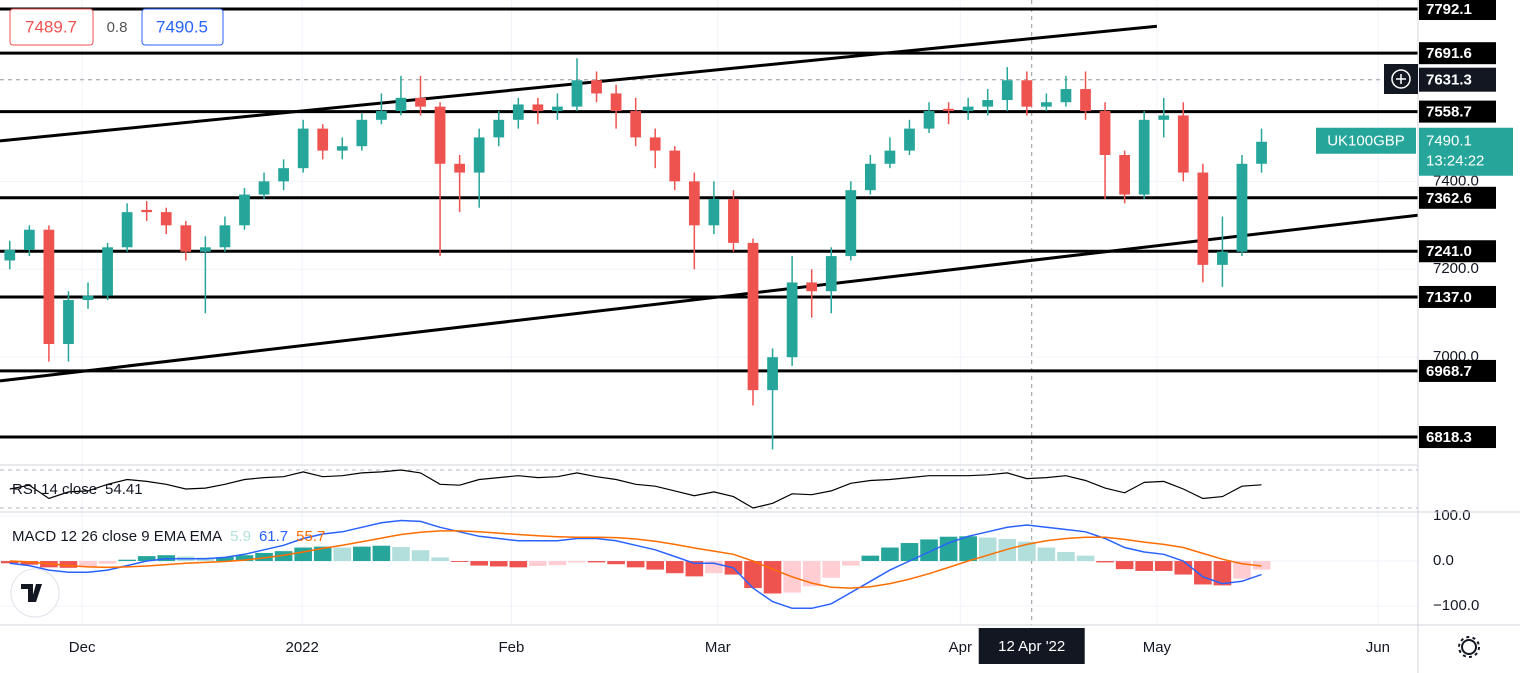 This screenshot has width=1520, height=673. Describe the element at coordinates (301, 647) in the screenshot. I see `x-tick-label: 2022` at that location.